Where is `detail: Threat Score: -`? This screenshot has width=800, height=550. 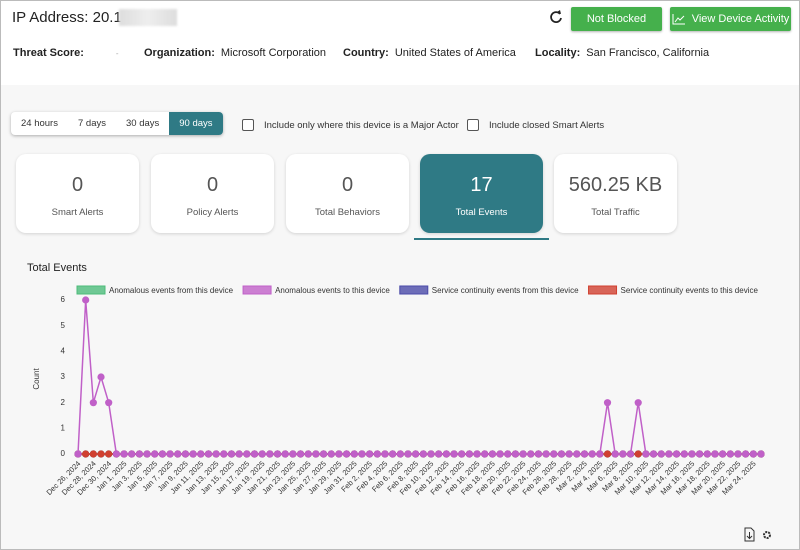 detail: Threat Score: - is located at coordinates (66, 53).